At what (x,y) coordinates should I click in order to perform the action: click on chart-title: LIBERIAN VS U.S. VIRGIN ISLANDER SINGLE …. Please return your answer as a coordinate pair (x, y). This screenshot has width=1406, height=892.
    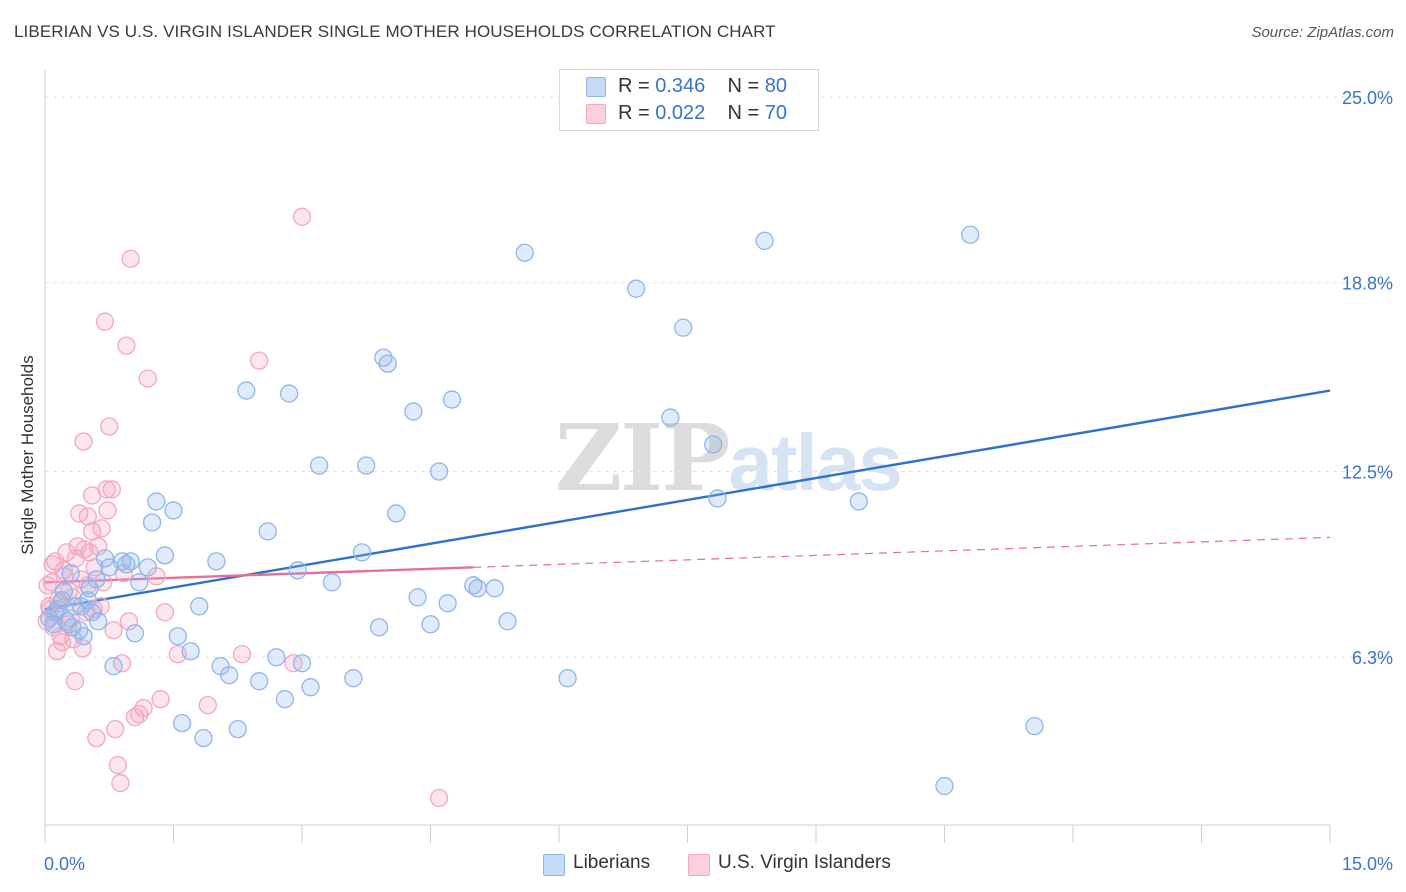
    Looking at the image, I should click on (395, 31).